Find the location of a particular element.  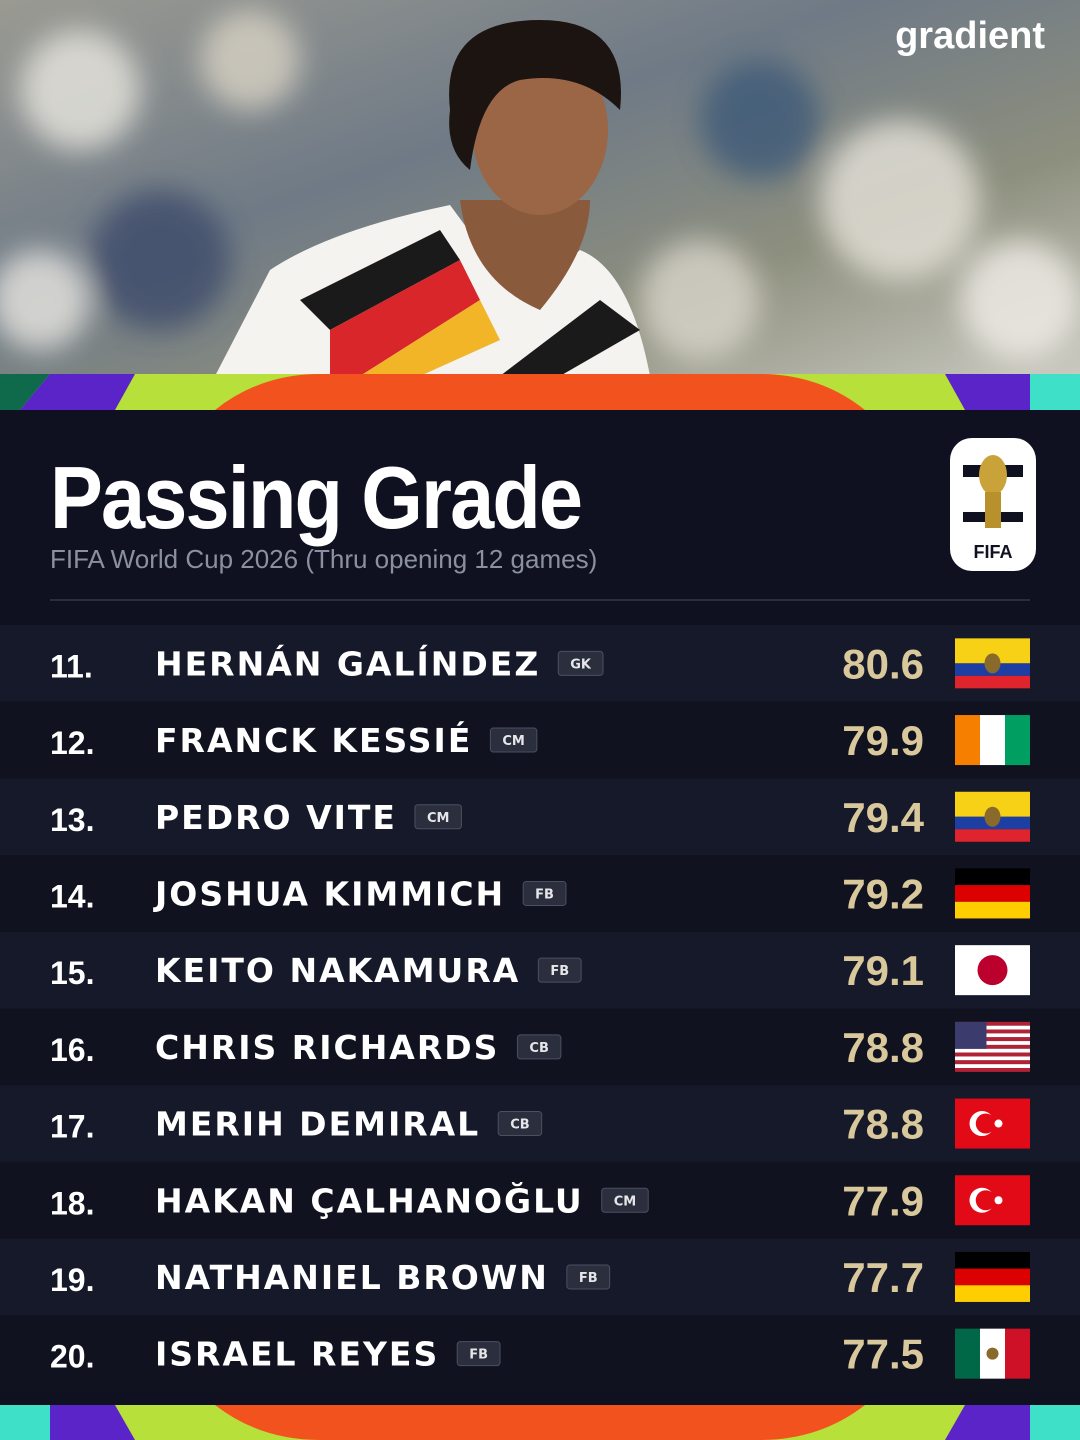

grade: 80.6 is located at coordinates (883, 663).